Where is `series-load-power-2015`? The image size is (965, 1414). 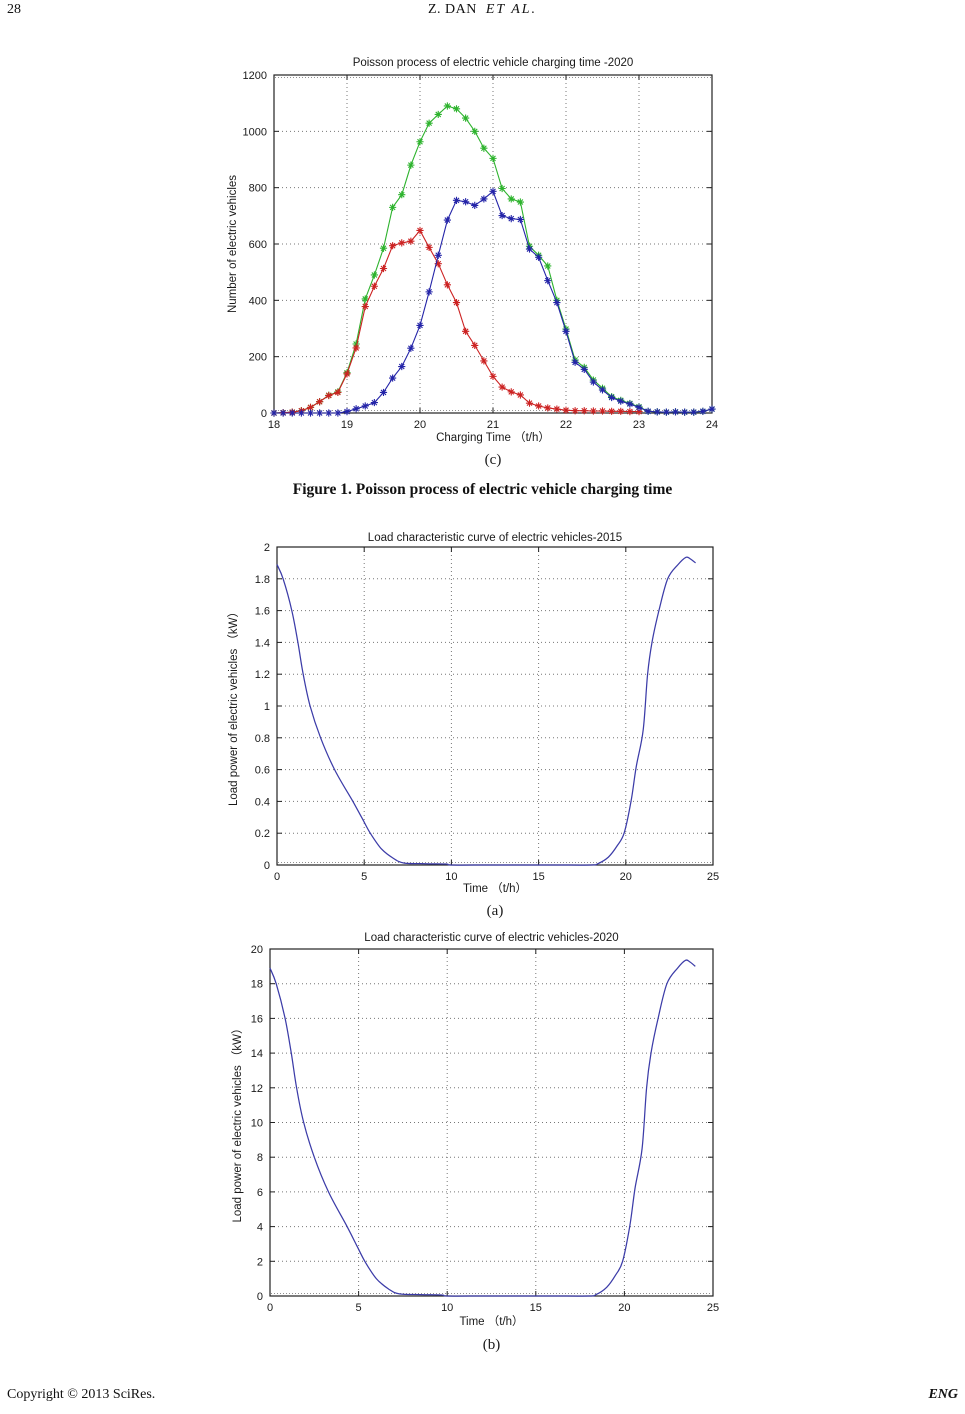 series-load-power-2015 is located at coordinates (486, 711).